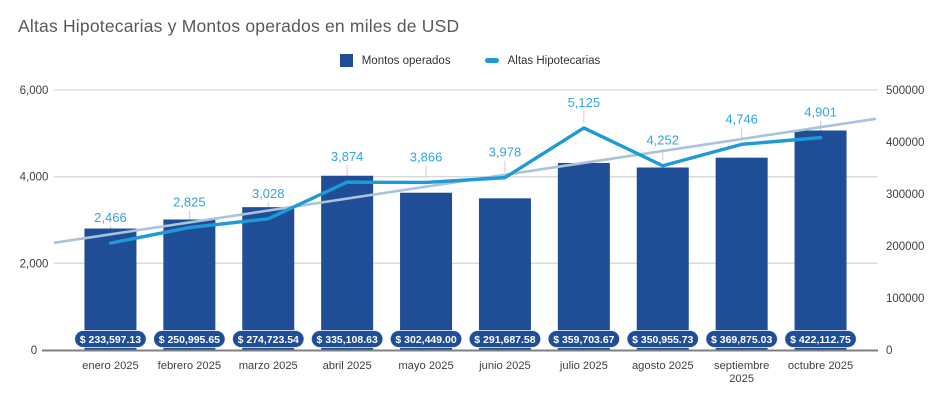  Describe the element at coordinates (34, 91) in the screenshot. I see `left-axis-tick: 6,000` at that location.